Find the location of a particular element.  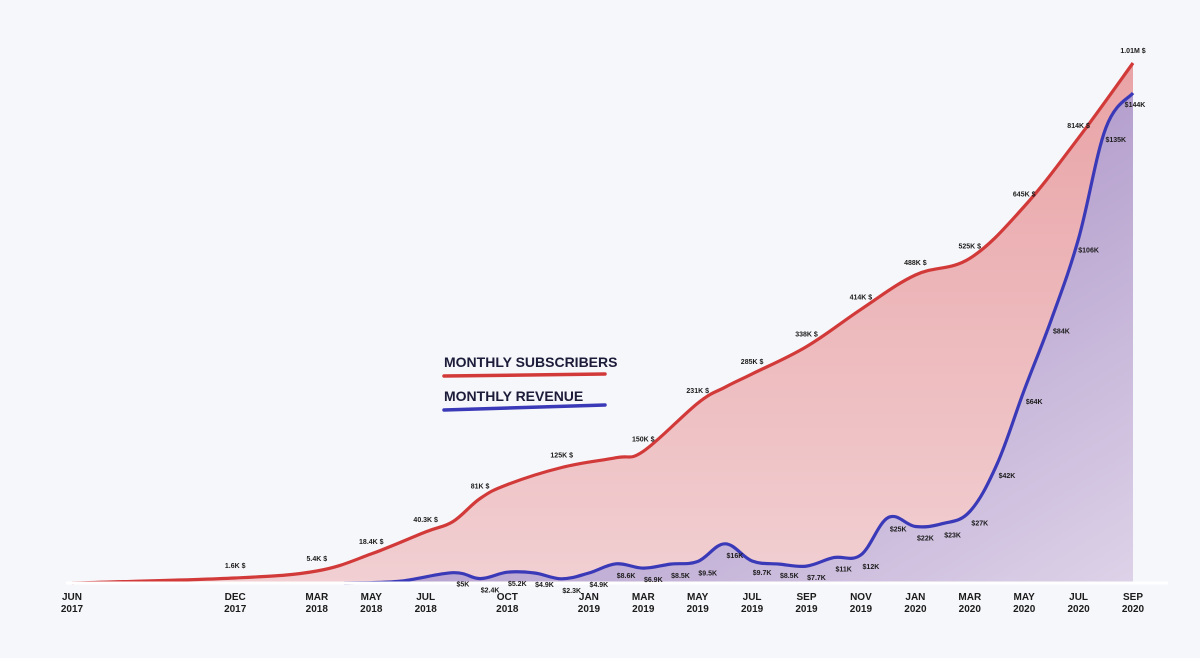

subscribers-data-label: 645K $ is located at coordinates (1024, 195).